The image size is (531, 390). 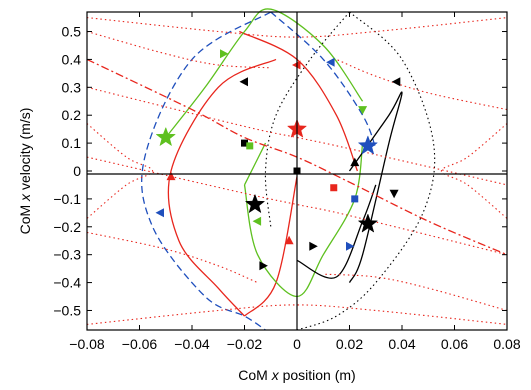 I want to click on x-tick-label-3: −0.02, so click(x=245, y=344).